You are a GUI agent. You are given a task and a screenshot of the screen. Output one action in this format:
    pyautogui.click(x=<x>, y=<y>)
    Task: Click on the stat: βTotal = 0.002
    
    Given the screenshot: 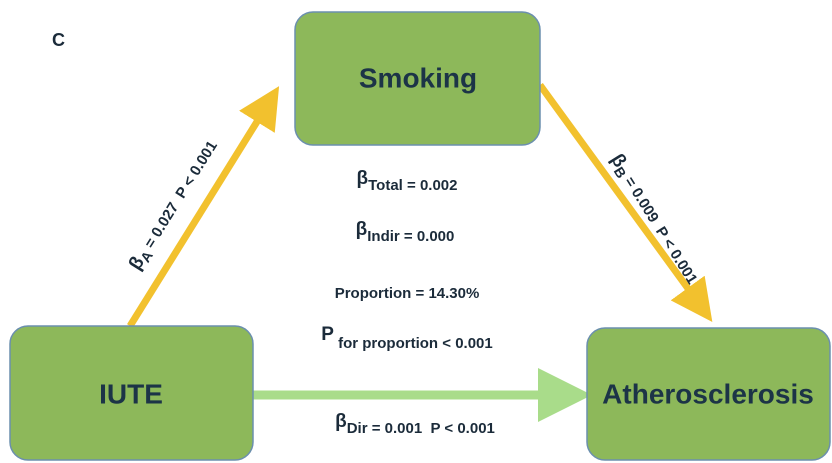 What is the action you would take?
    pyautogui.click(x=407, y=181)
    